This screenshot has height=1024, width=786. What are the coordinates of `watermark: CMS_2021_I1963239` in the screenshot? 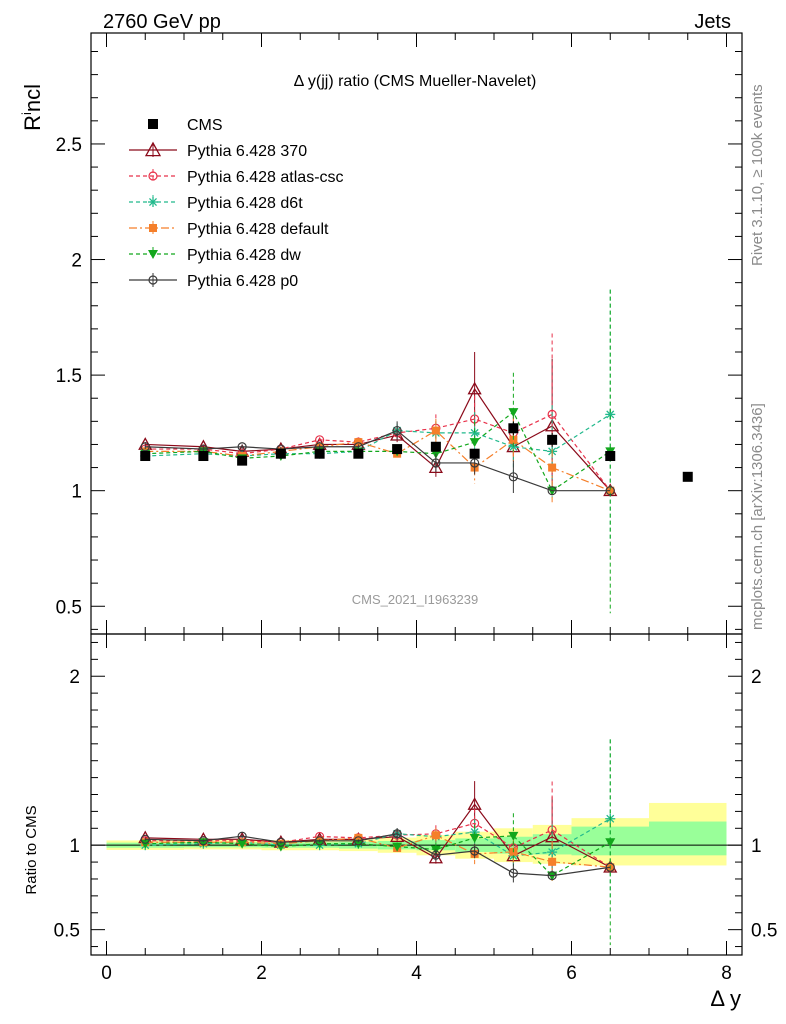 It's located at (415, 599).